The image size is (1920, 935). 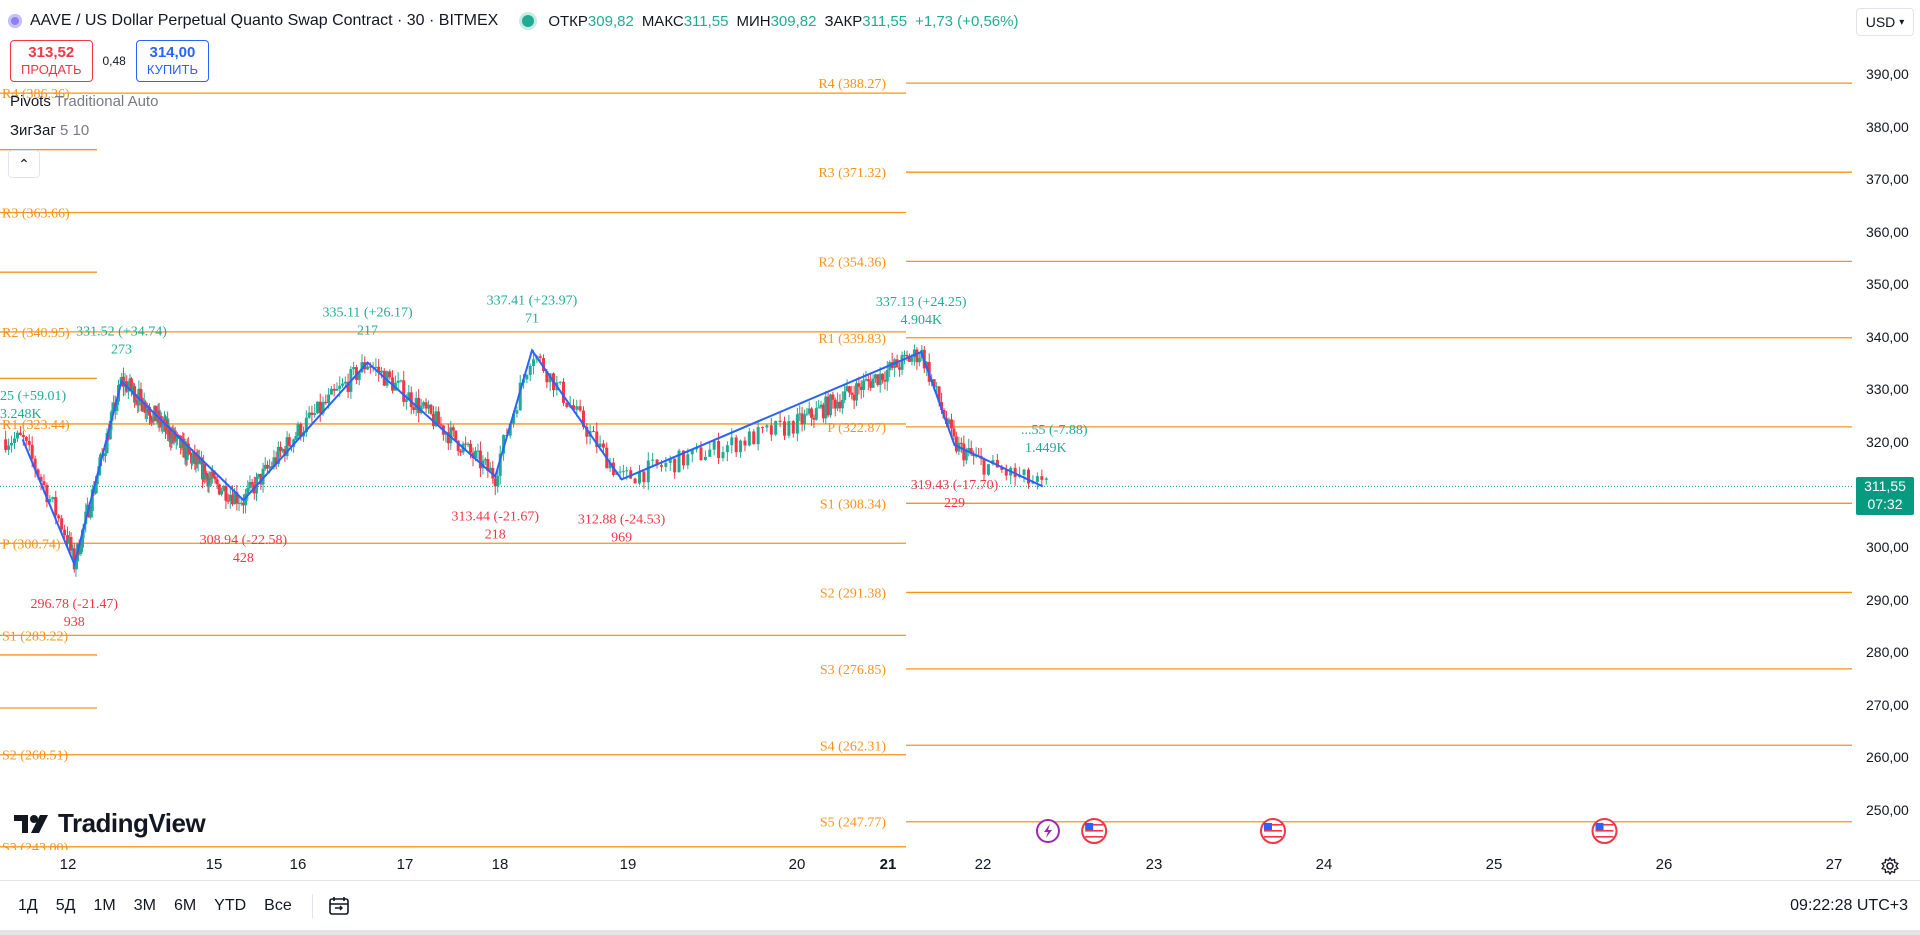 I want to click on time-tick-label: 19, so click(x=628, y=864).